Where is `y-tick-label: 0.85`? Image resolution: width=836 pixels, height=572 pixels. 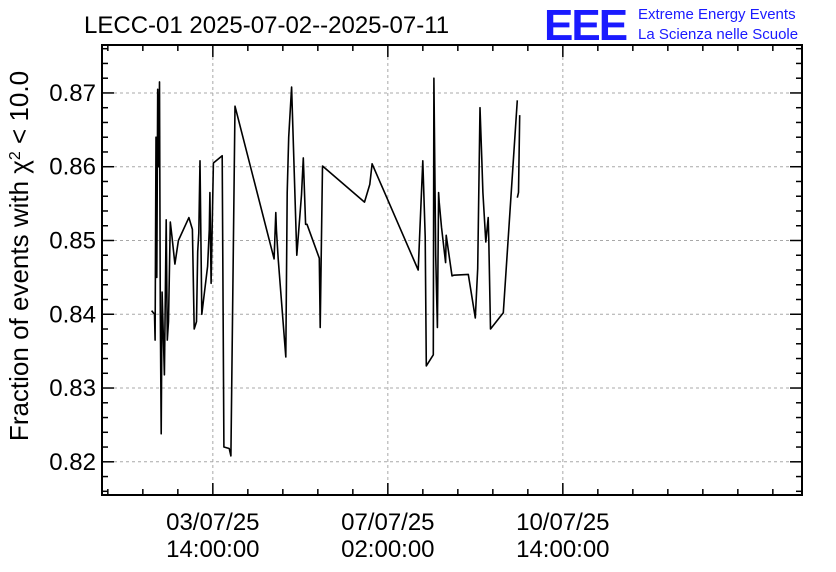
y-tick-label: 0.85 is located at coordinates (72, 240).